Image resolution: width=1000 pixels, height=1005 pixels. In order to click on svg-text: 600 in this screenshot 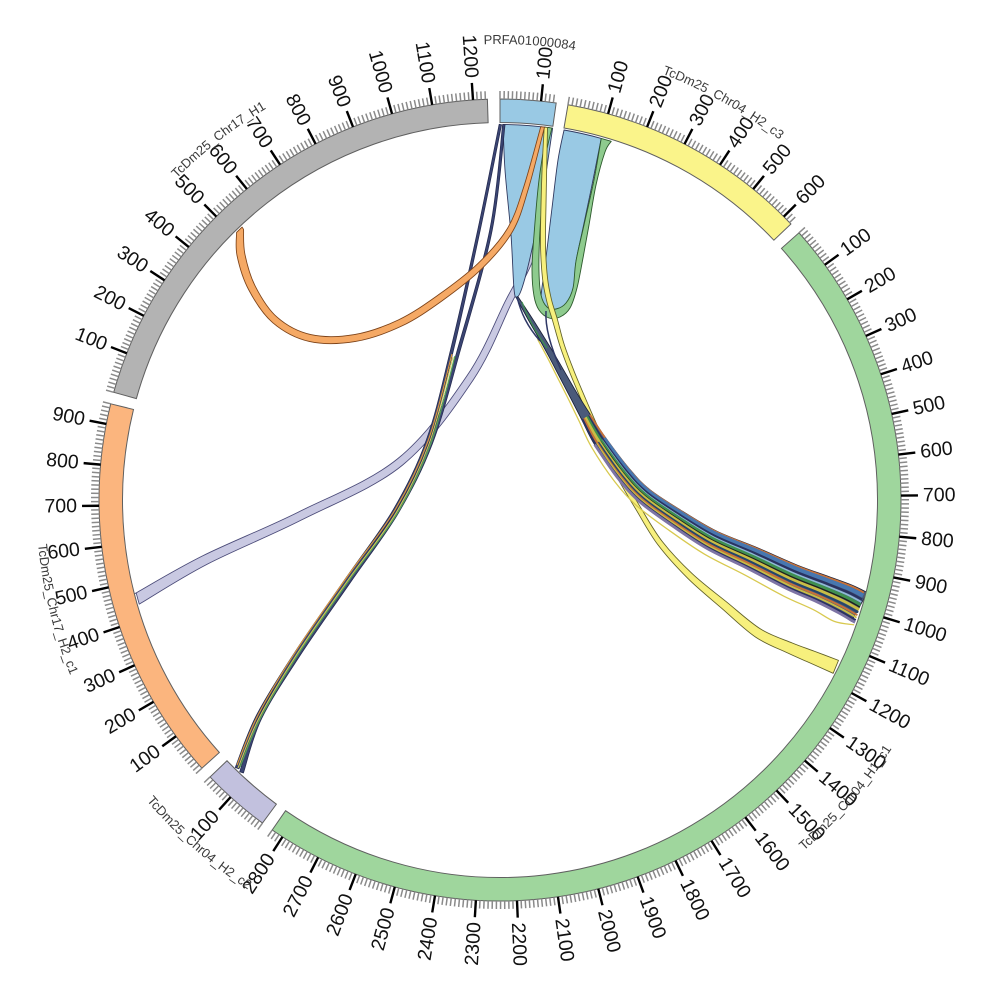, I will do `click(936, 450)`.